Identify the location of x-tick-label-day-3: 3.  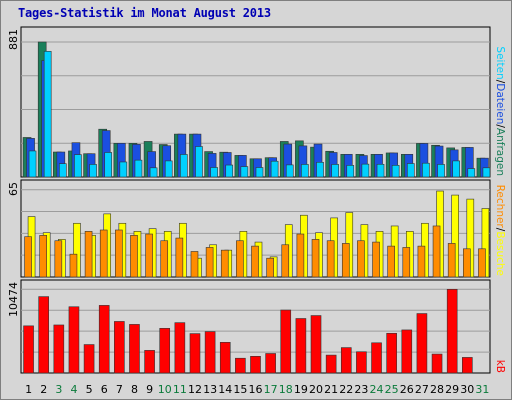
(58, 389).